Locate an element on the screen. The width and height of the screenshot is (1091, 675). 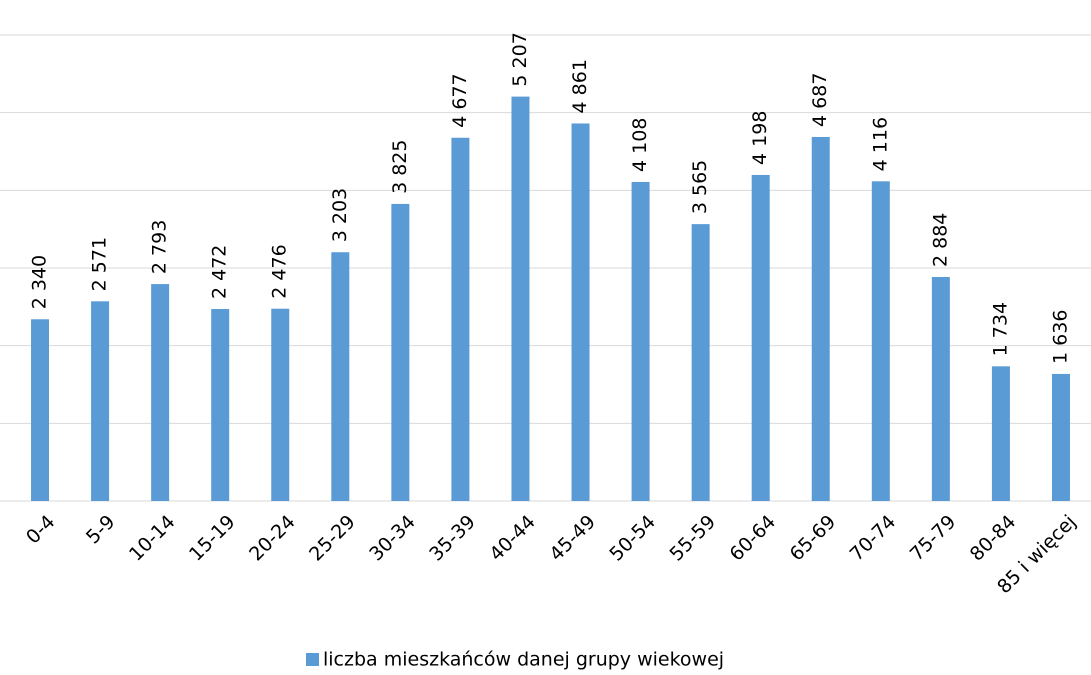
value-label: 4 861 is located at coordinates (580, 86).